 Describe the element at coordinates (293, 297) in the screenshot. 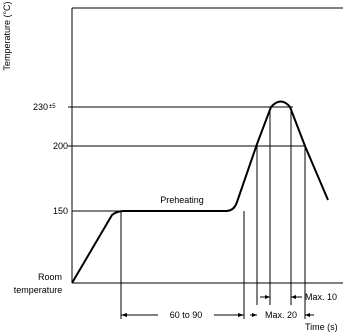

I see `max10-right-arrowhead` at that location.